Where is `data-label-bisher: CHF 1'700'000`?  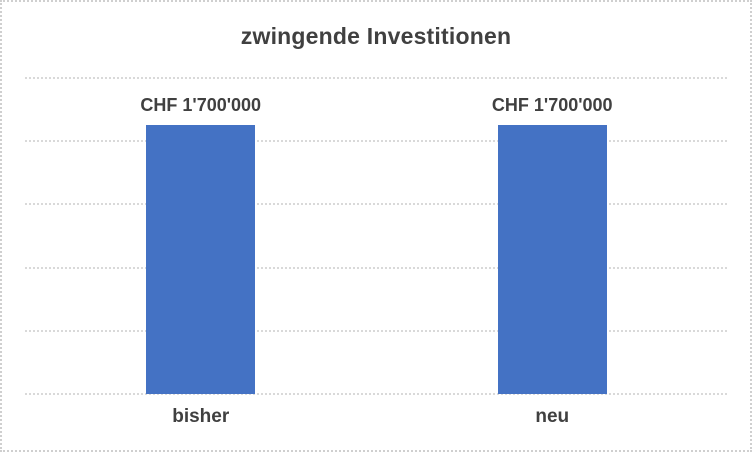 data-label-bisher: CHF 1'700'000 is located at coordinates (201, 105).